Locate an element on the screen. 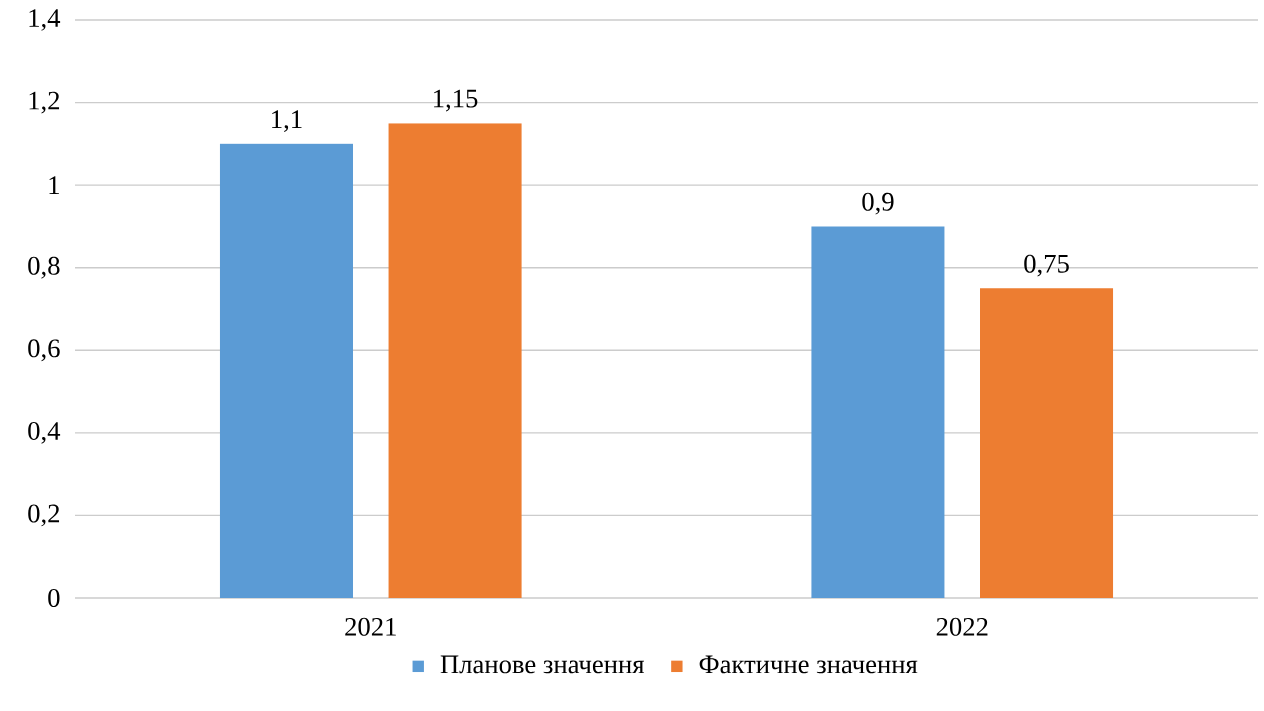  y-tick-label: 0,8 is located at coordinates (44, 267).